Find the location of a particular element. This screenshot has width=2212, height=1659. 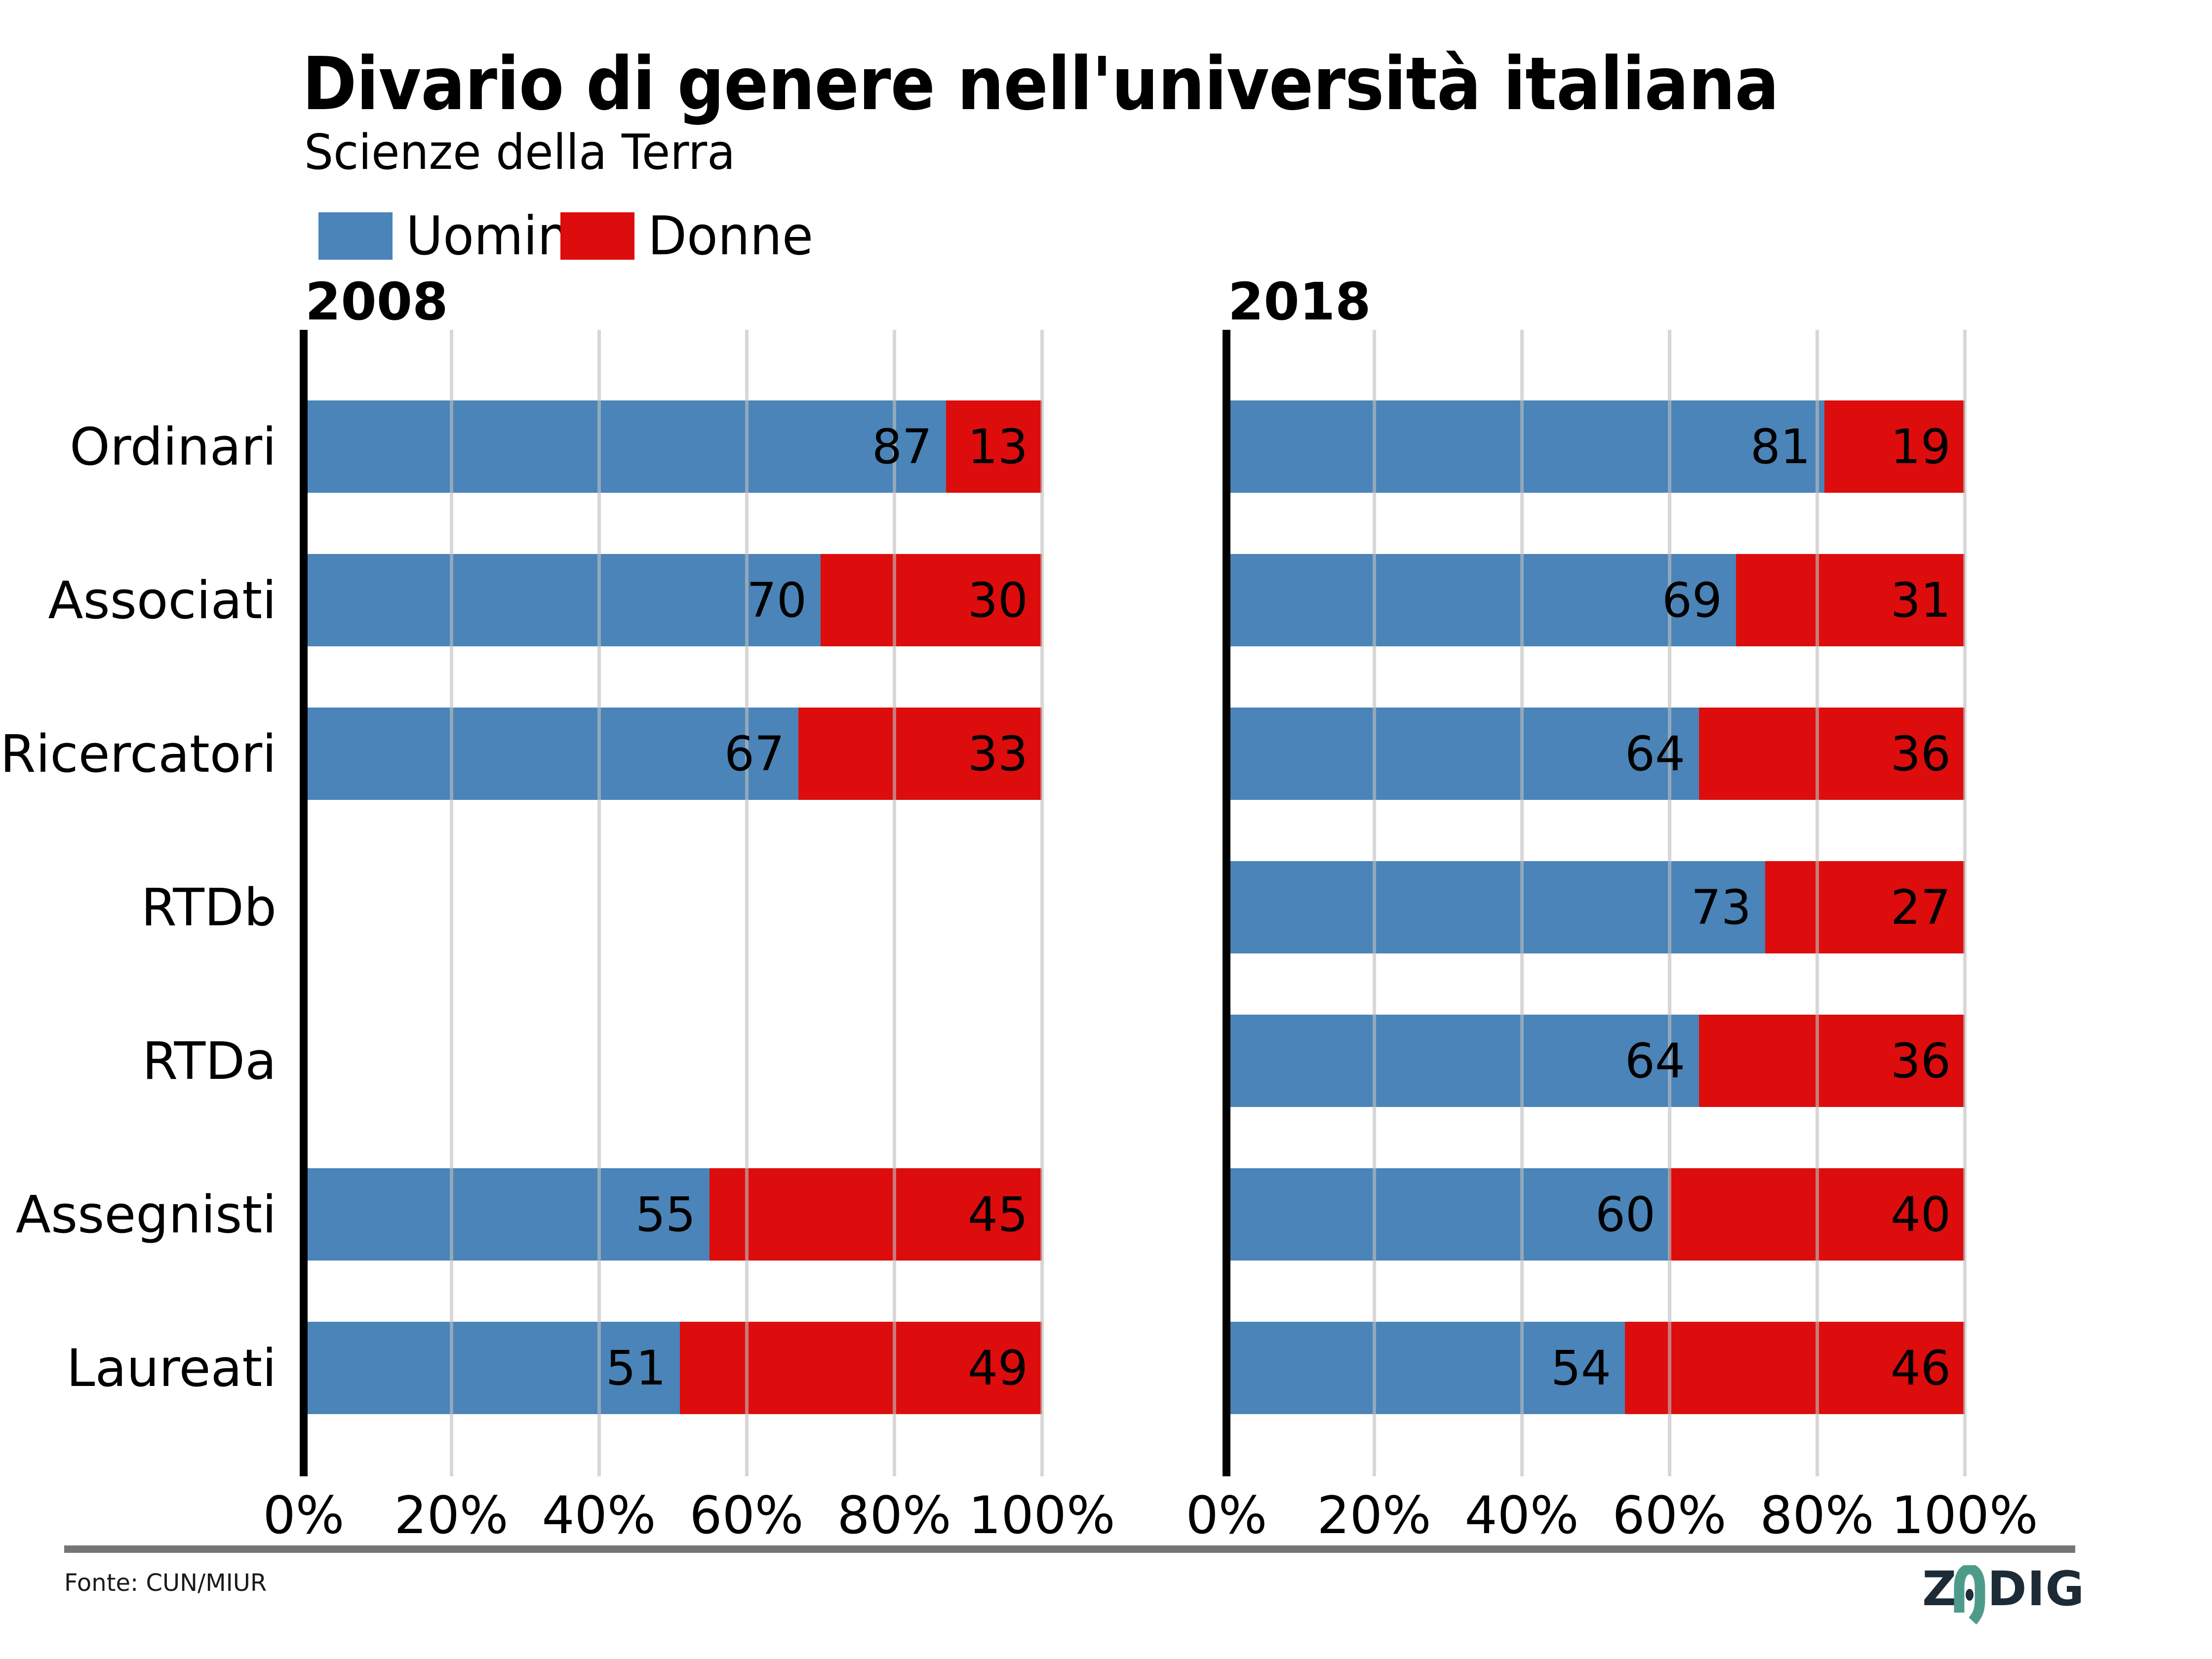

value-label-donne: 13 is located at coordinates (998, 446).